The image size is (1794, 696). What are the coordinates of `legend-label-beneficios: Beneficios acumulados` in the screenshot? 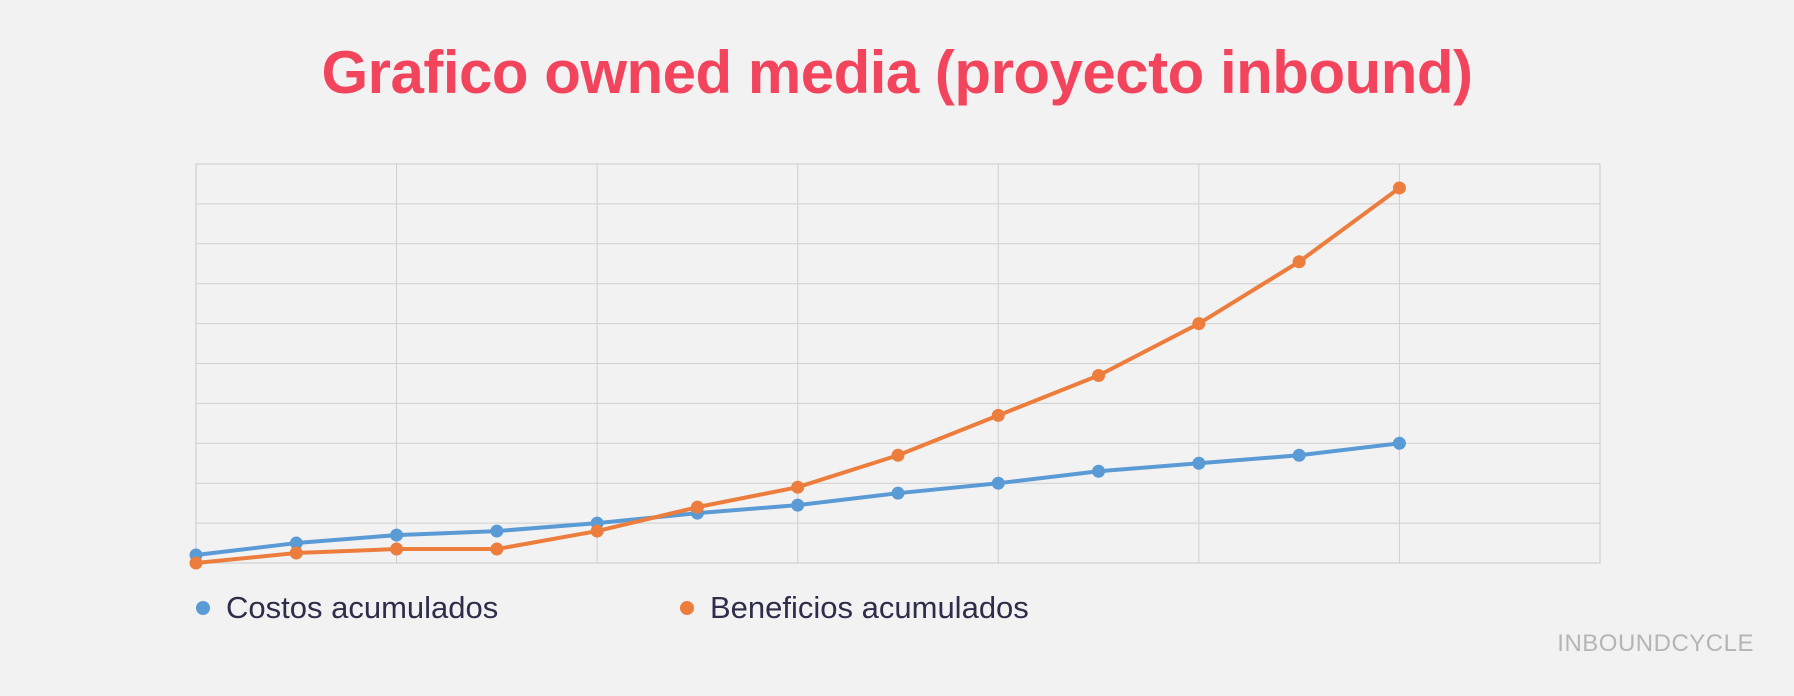 It's located at (869, 607).